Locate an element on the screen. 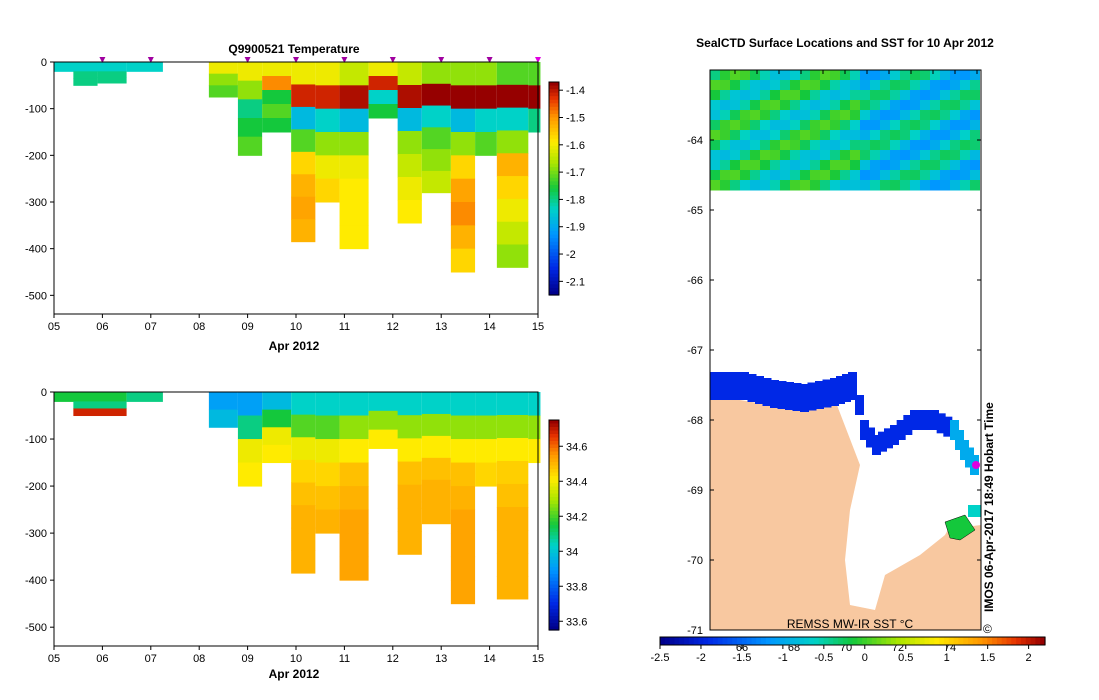  y-tick-label: -100 is located at coordinates (36, 440).